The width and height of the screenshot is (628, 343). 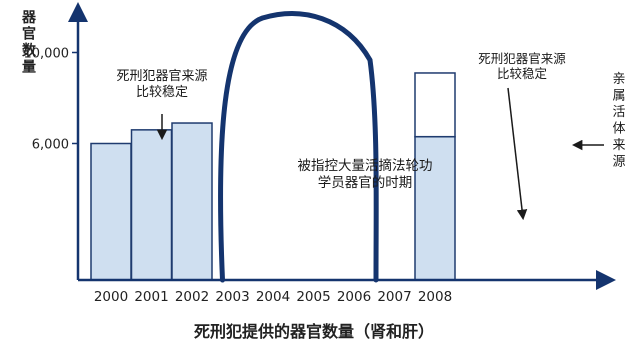 I want to click on family-source-label-char: 源, so click(x=618, y=162).